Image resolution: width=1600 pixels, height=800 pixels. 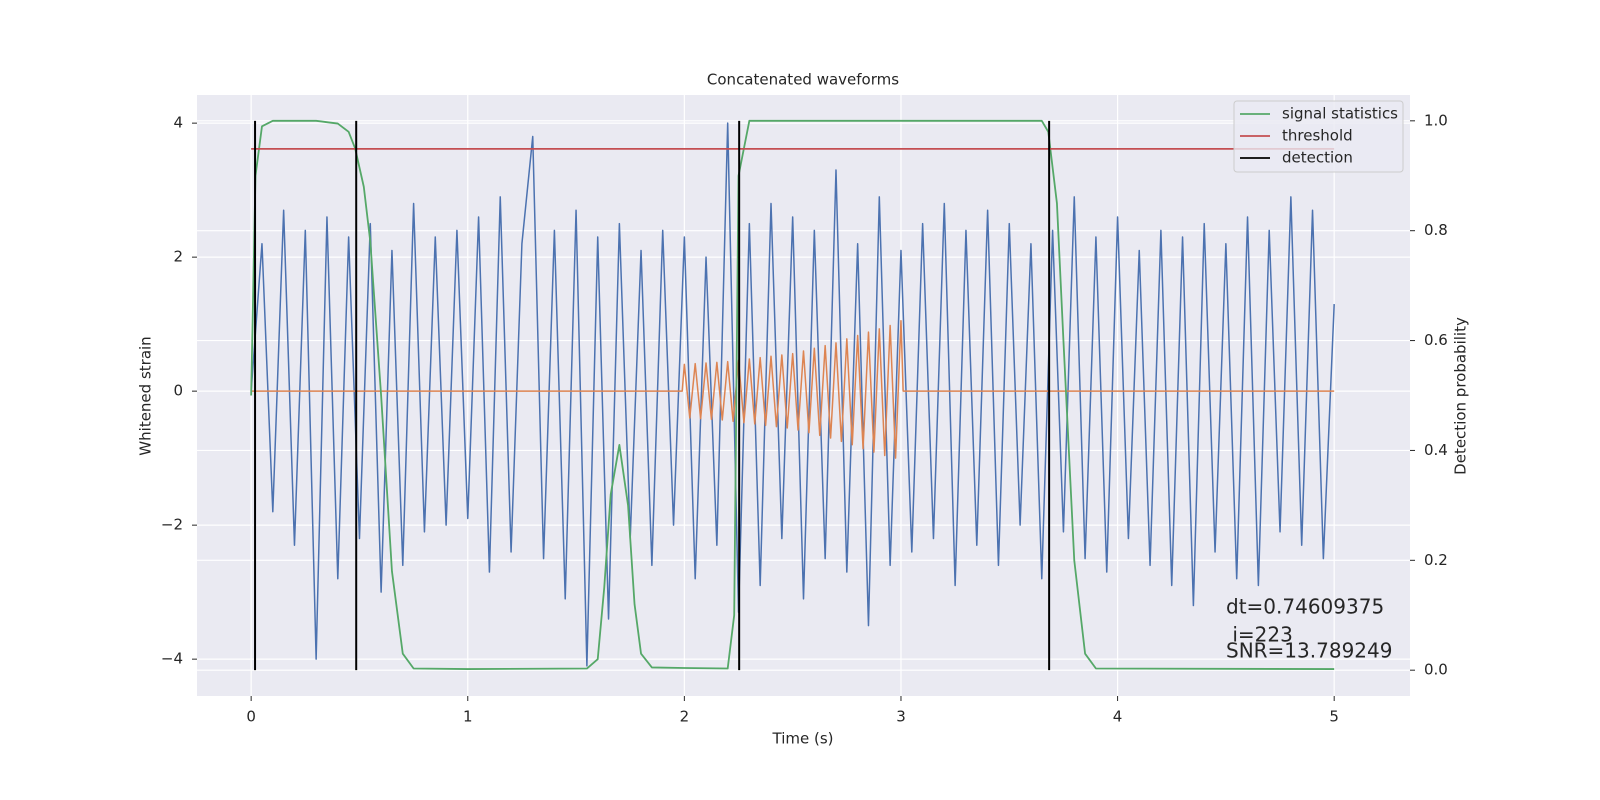 I want to click on legend-label: signal statistics, so click(x=1340, y=114).